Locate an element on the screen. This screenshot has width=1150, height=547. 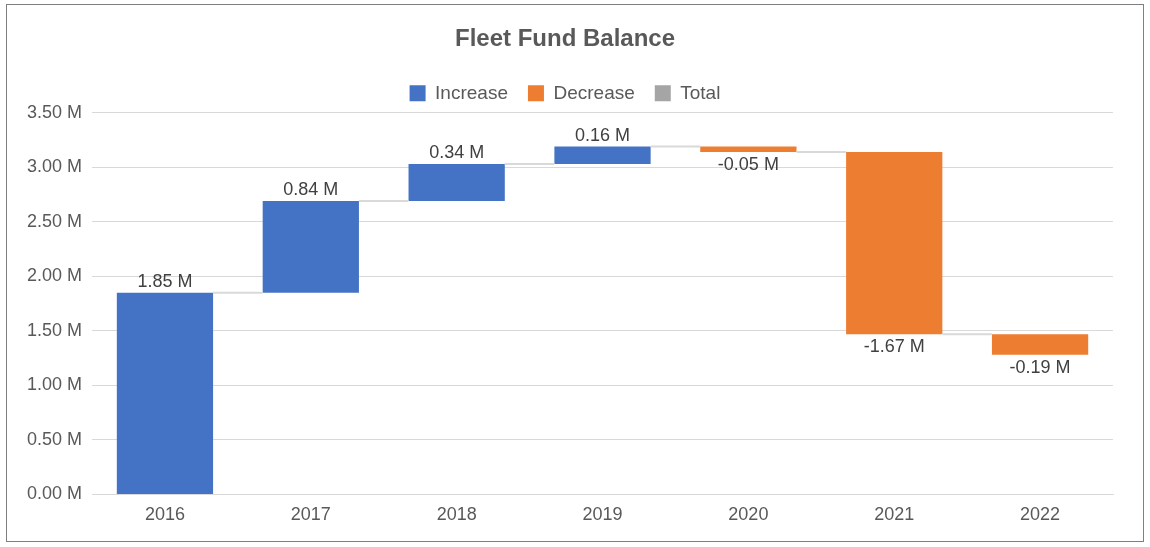
data-label: -0.19 M is located at coordinates (1040, 366).